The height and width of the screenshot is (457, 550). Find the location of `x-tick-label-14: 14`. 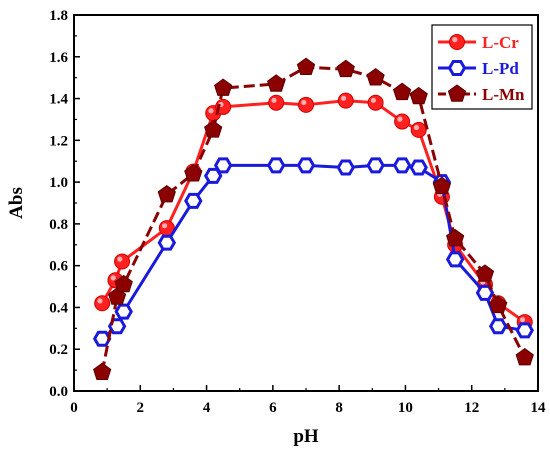

x-tick-label-14: 14 is located at coordinates (539, 408).